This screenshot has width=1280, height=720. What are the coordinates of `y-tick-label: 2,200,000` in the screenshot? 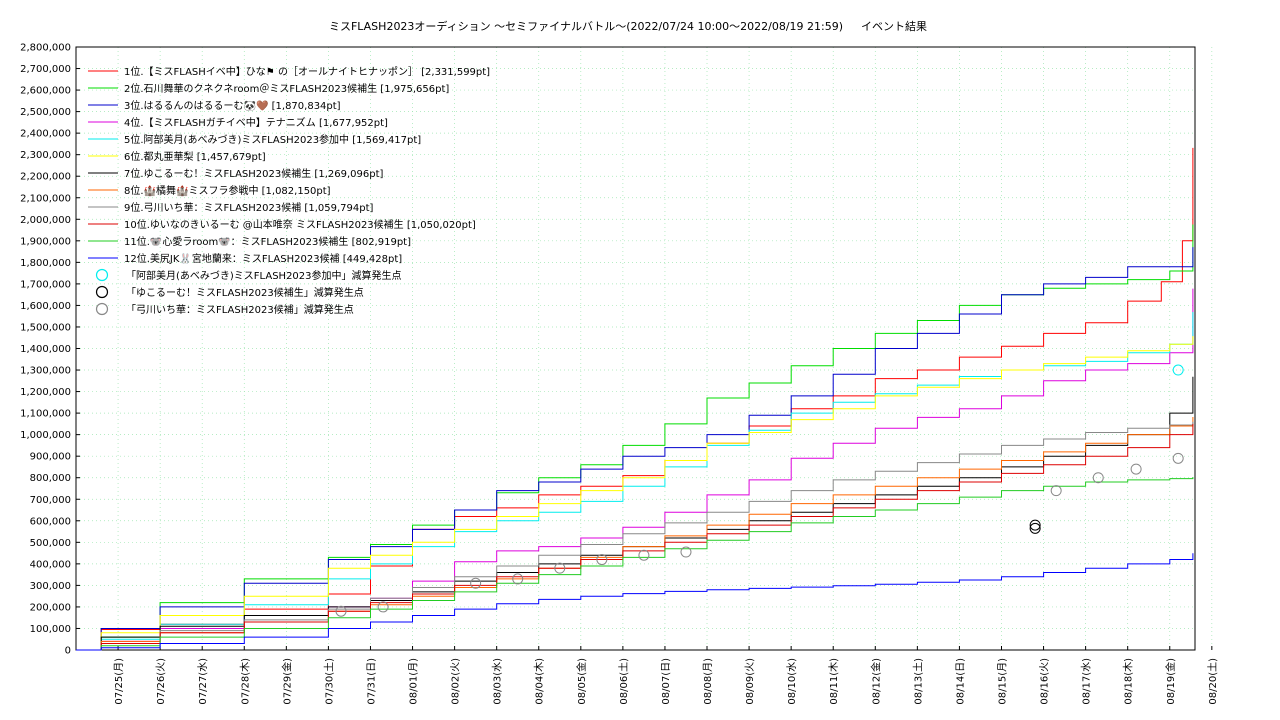 It's located at (45, 177).